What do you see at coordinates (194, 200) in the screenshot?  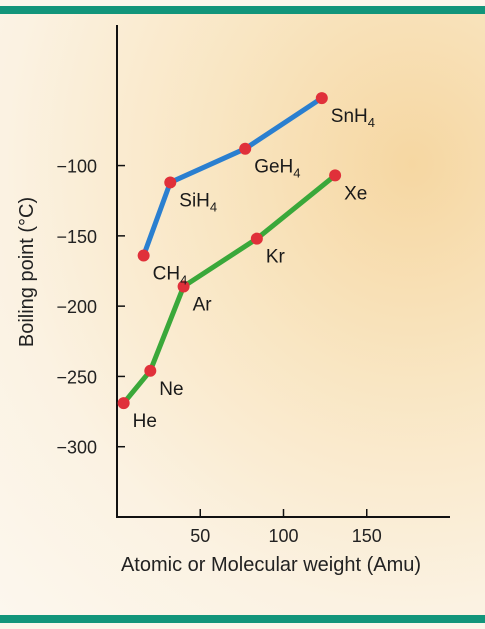 I see `data-point-label-text: SiH` at bounding box center [194, 200].